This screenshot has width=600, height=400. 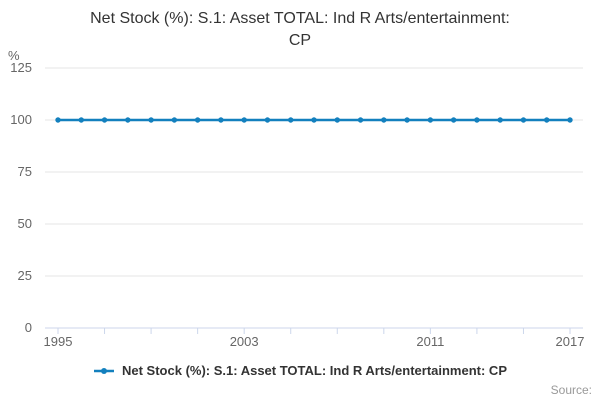 What do you see at coordinates (21, 119) in the screenshot?
I see `y-axis-tick-label: 100` at bounding box center [21, 119].